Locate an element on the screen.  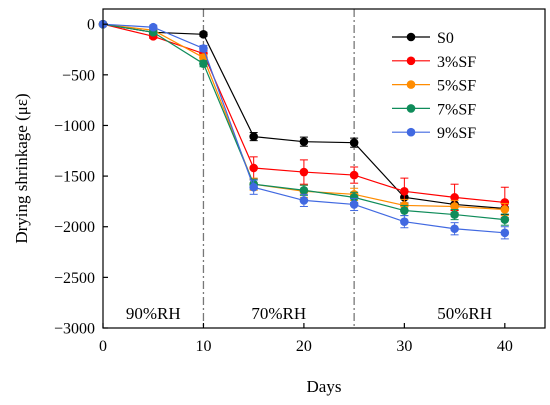
x-tick-label: 30 is located at coordinates (404, 346).